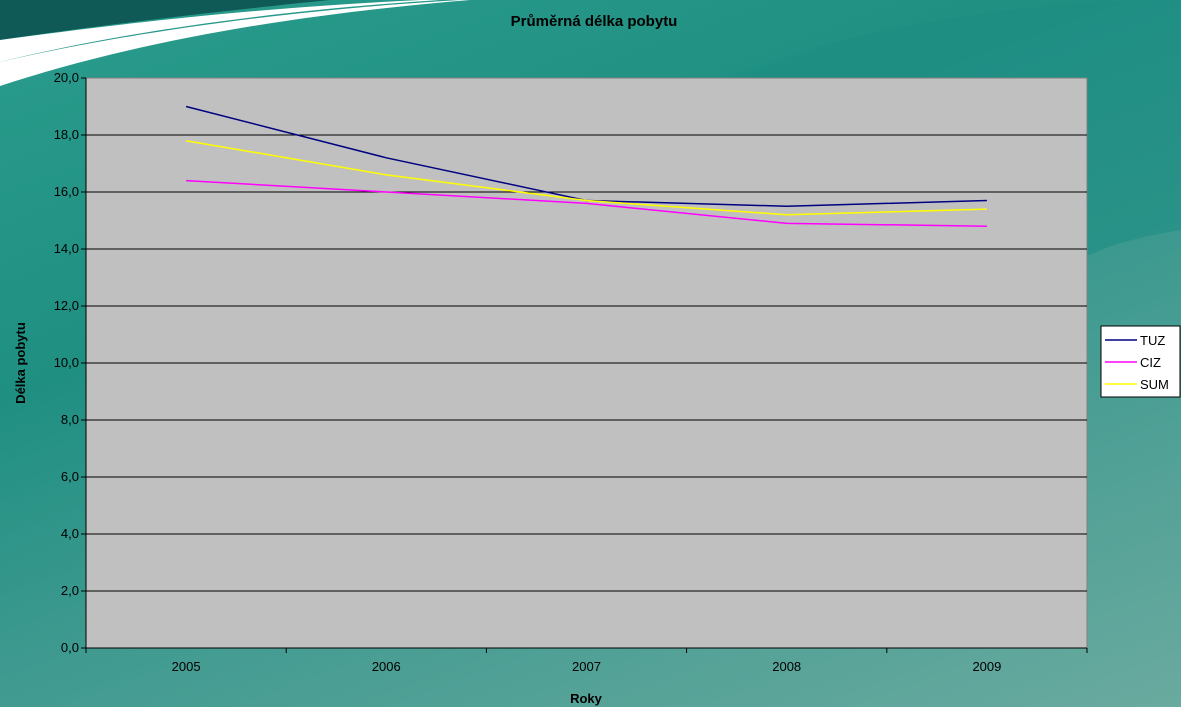  I want to click on x-tick-label: 2005, so click(186, 666).